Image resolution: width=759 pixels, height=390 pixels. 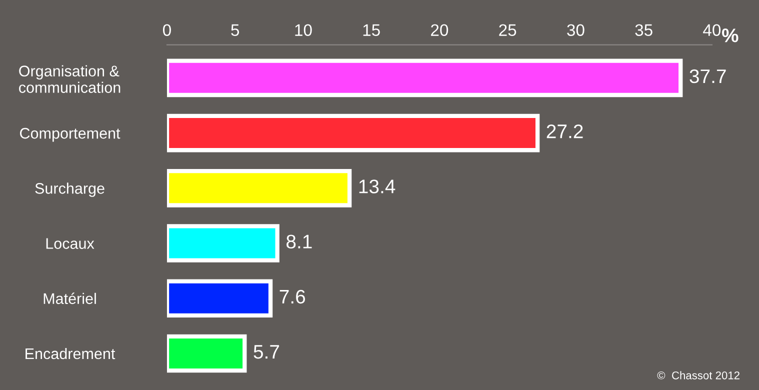 What do you see at coordinates (166, 30) in the screenshot?
I see `x-tick-label: 0` at bounding box center [166, 30].